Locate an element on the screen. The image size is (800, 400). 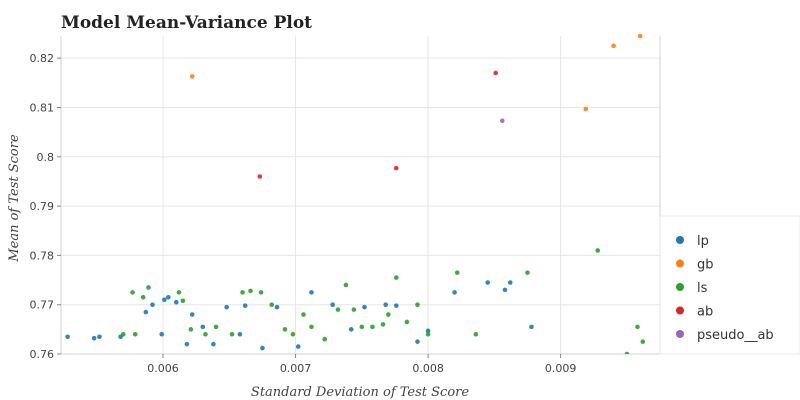
y-tick-label: 0.8 is located at coordinates (46, 157).